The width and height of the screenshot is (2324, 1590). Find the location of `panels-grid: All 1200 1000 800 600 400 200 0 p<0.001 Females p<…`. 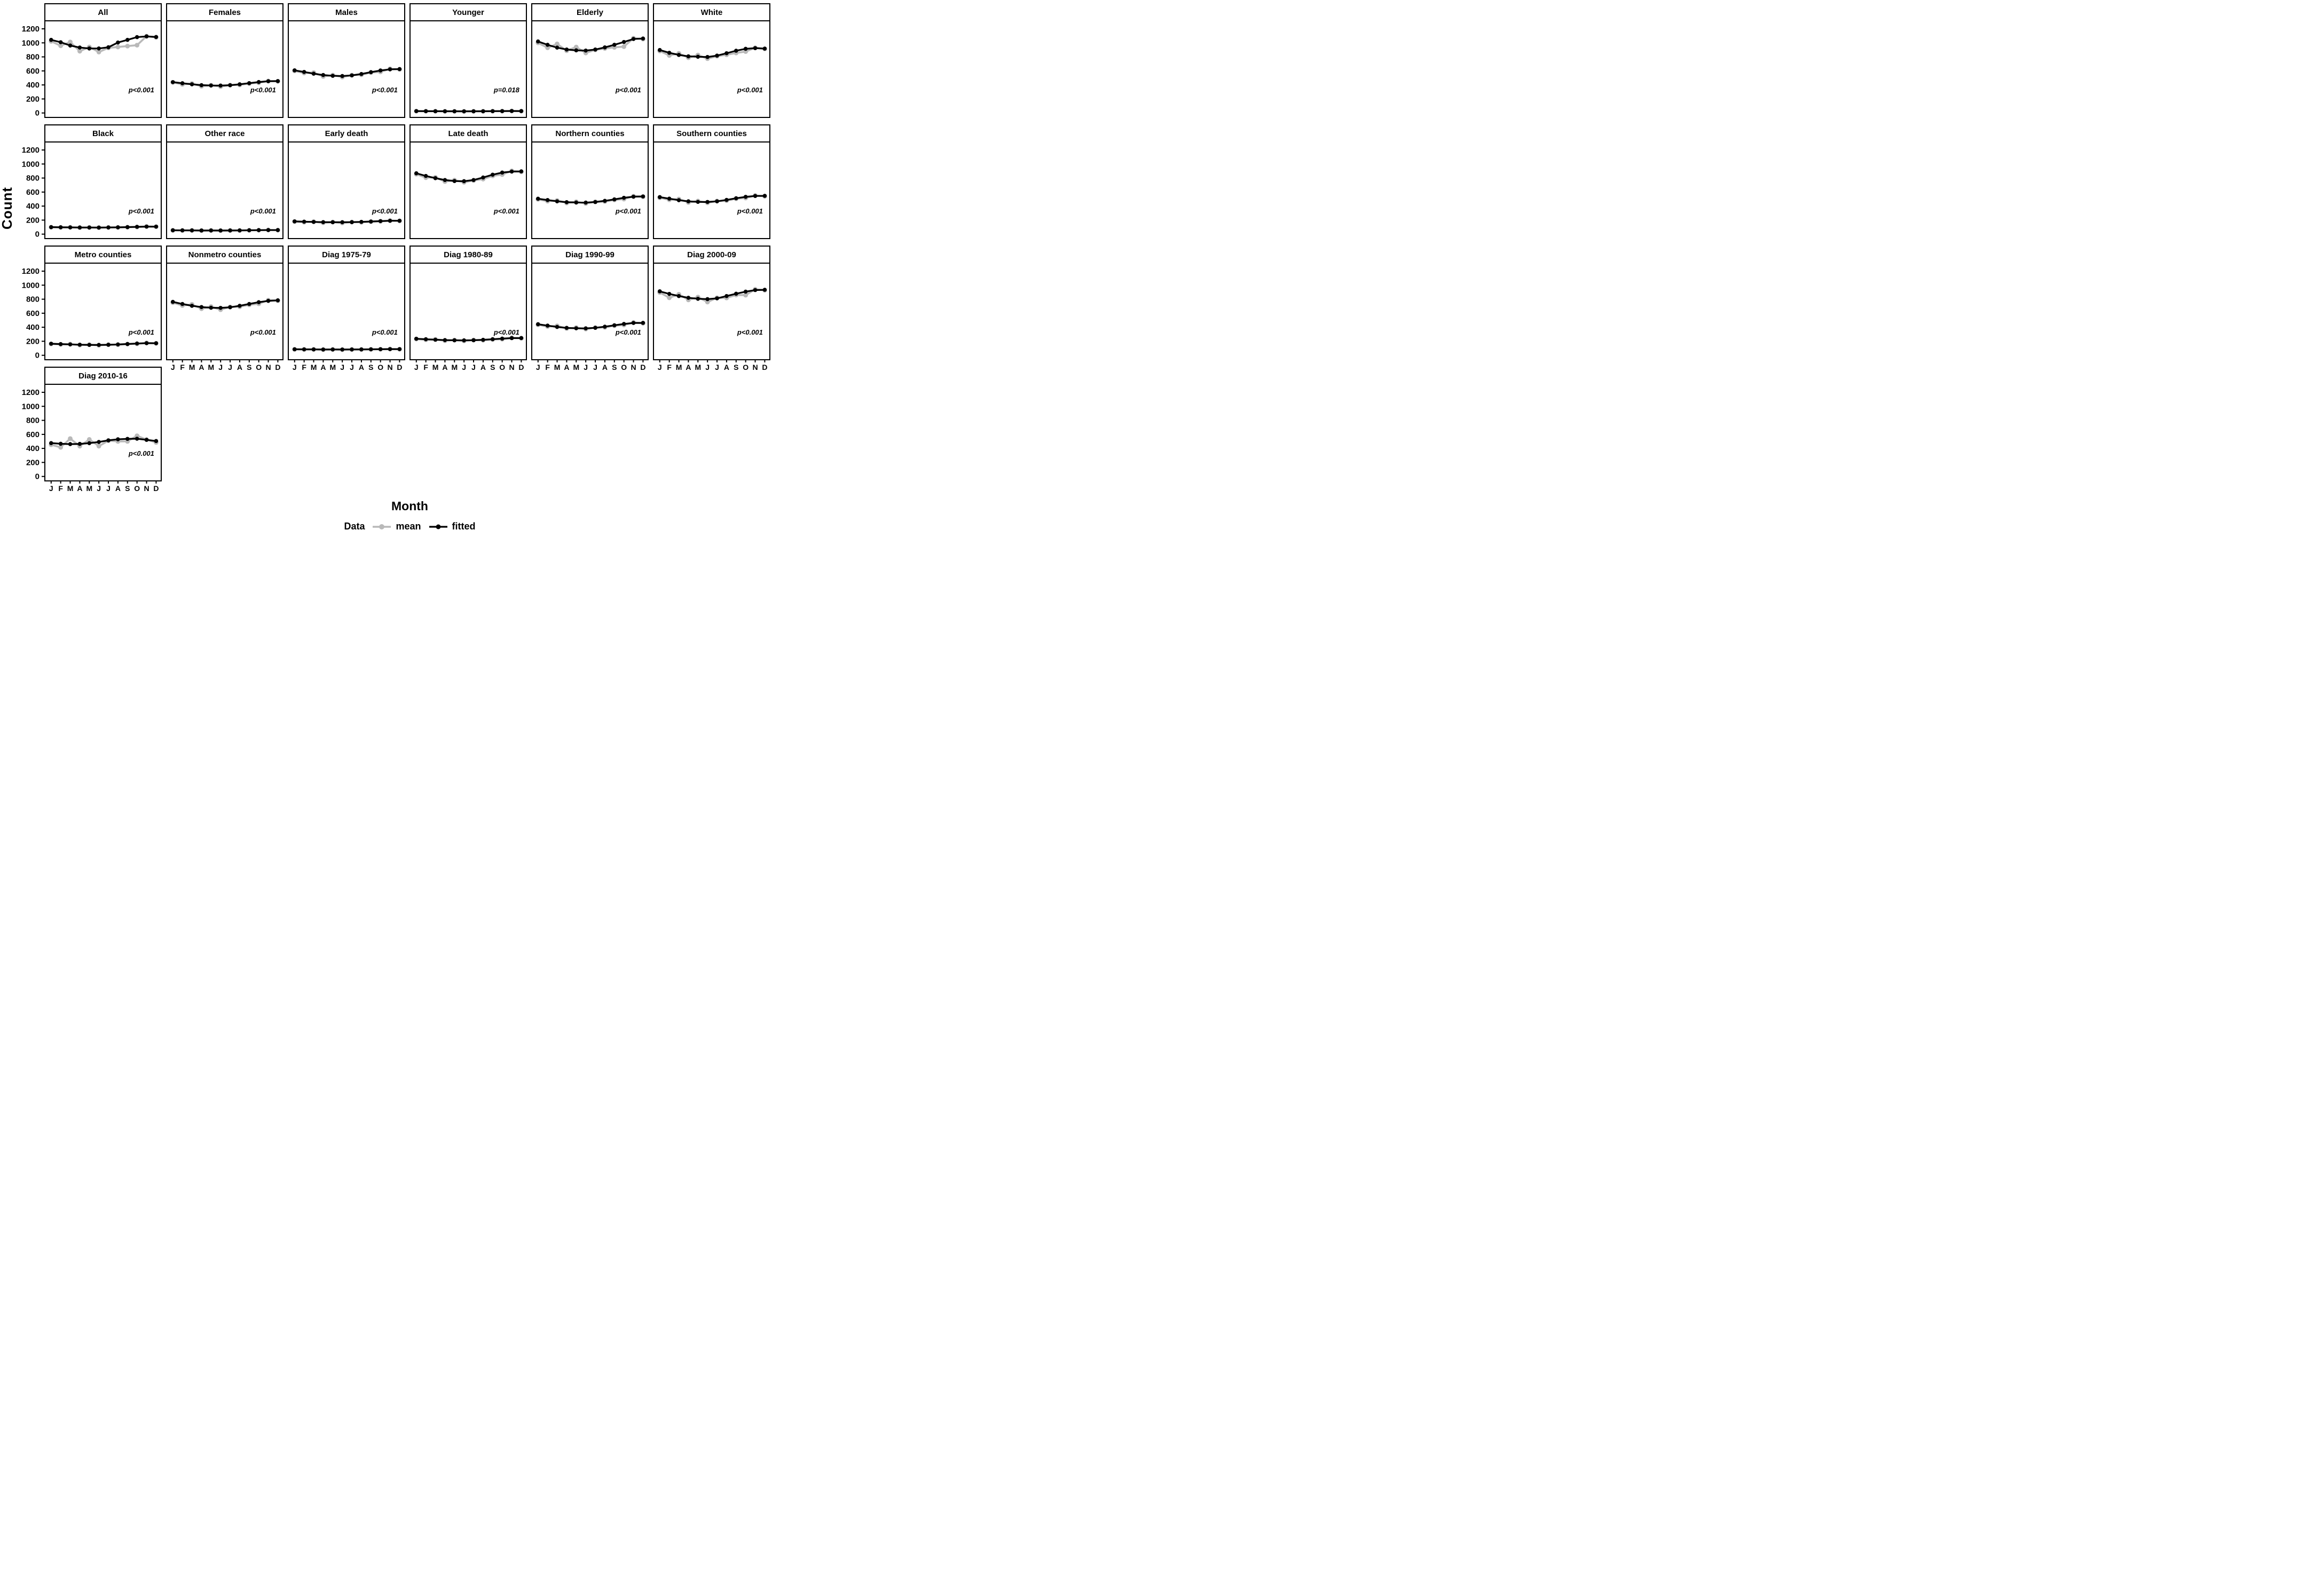

panels-grid: All 1200 1000 800 600 400 200 0 p<0.001 Females p<… is located at coordinates (396, 248).